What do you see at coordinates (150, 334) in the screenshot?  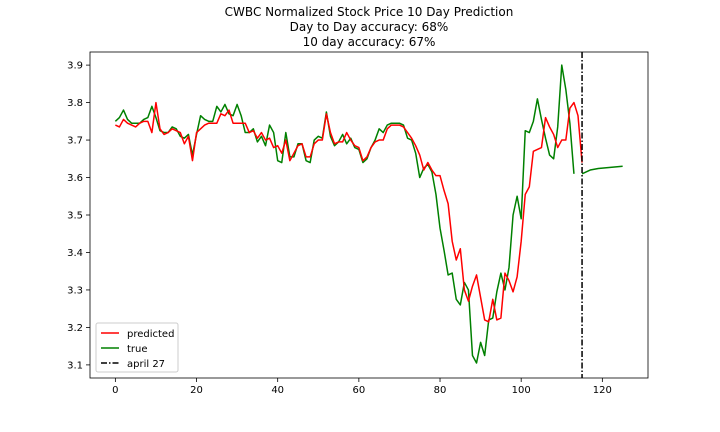 I see `legend-predicted-label: predicted` at bounding box center [150, 334].